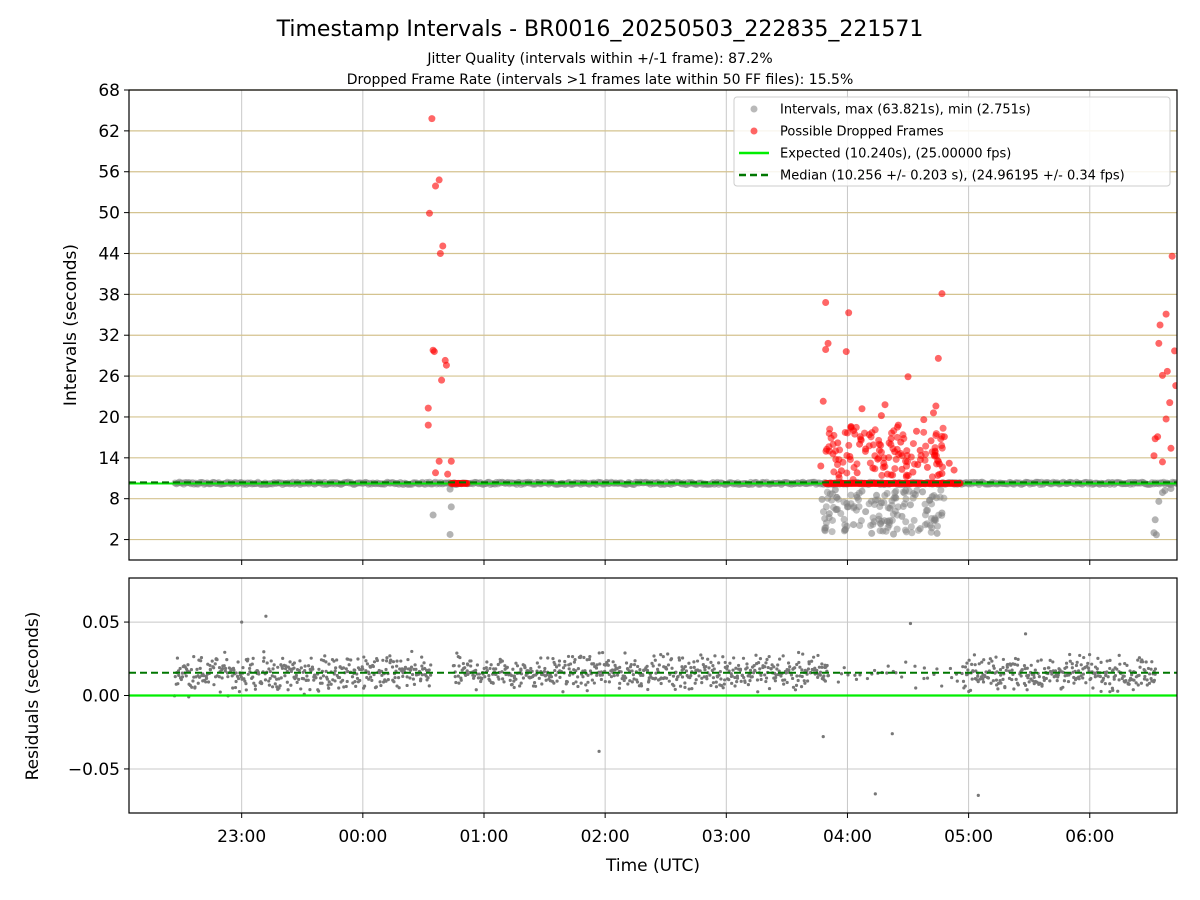  Describe the element at coordinates (847, 837) in the screenshot. I see `x-tick-label: 04:00` at that location.